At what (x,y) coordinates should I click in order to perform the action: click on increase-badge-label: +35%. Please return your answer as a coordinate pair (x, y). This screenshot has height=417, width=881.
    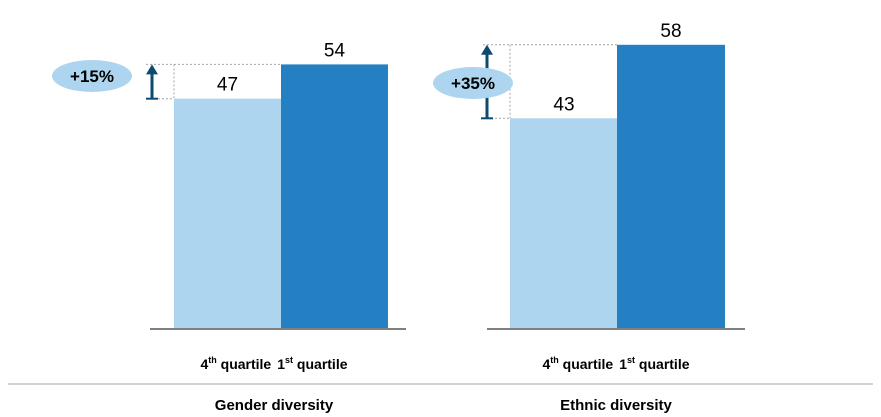
    Looking at the image, I should click on (473, 83).